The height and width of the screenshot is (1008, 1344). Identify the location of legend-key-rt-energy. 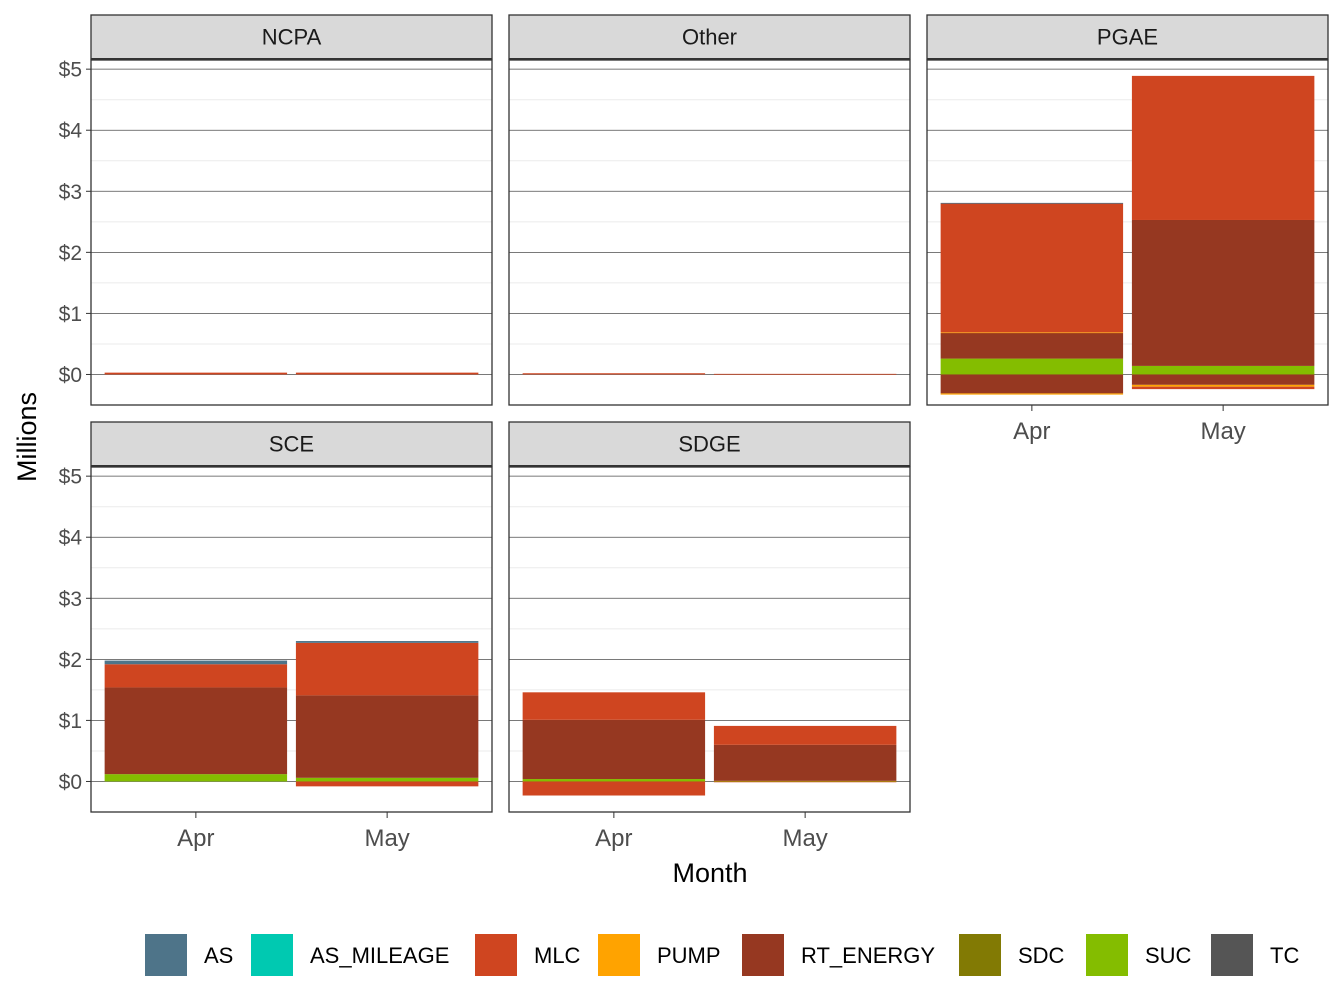
(763, 955).